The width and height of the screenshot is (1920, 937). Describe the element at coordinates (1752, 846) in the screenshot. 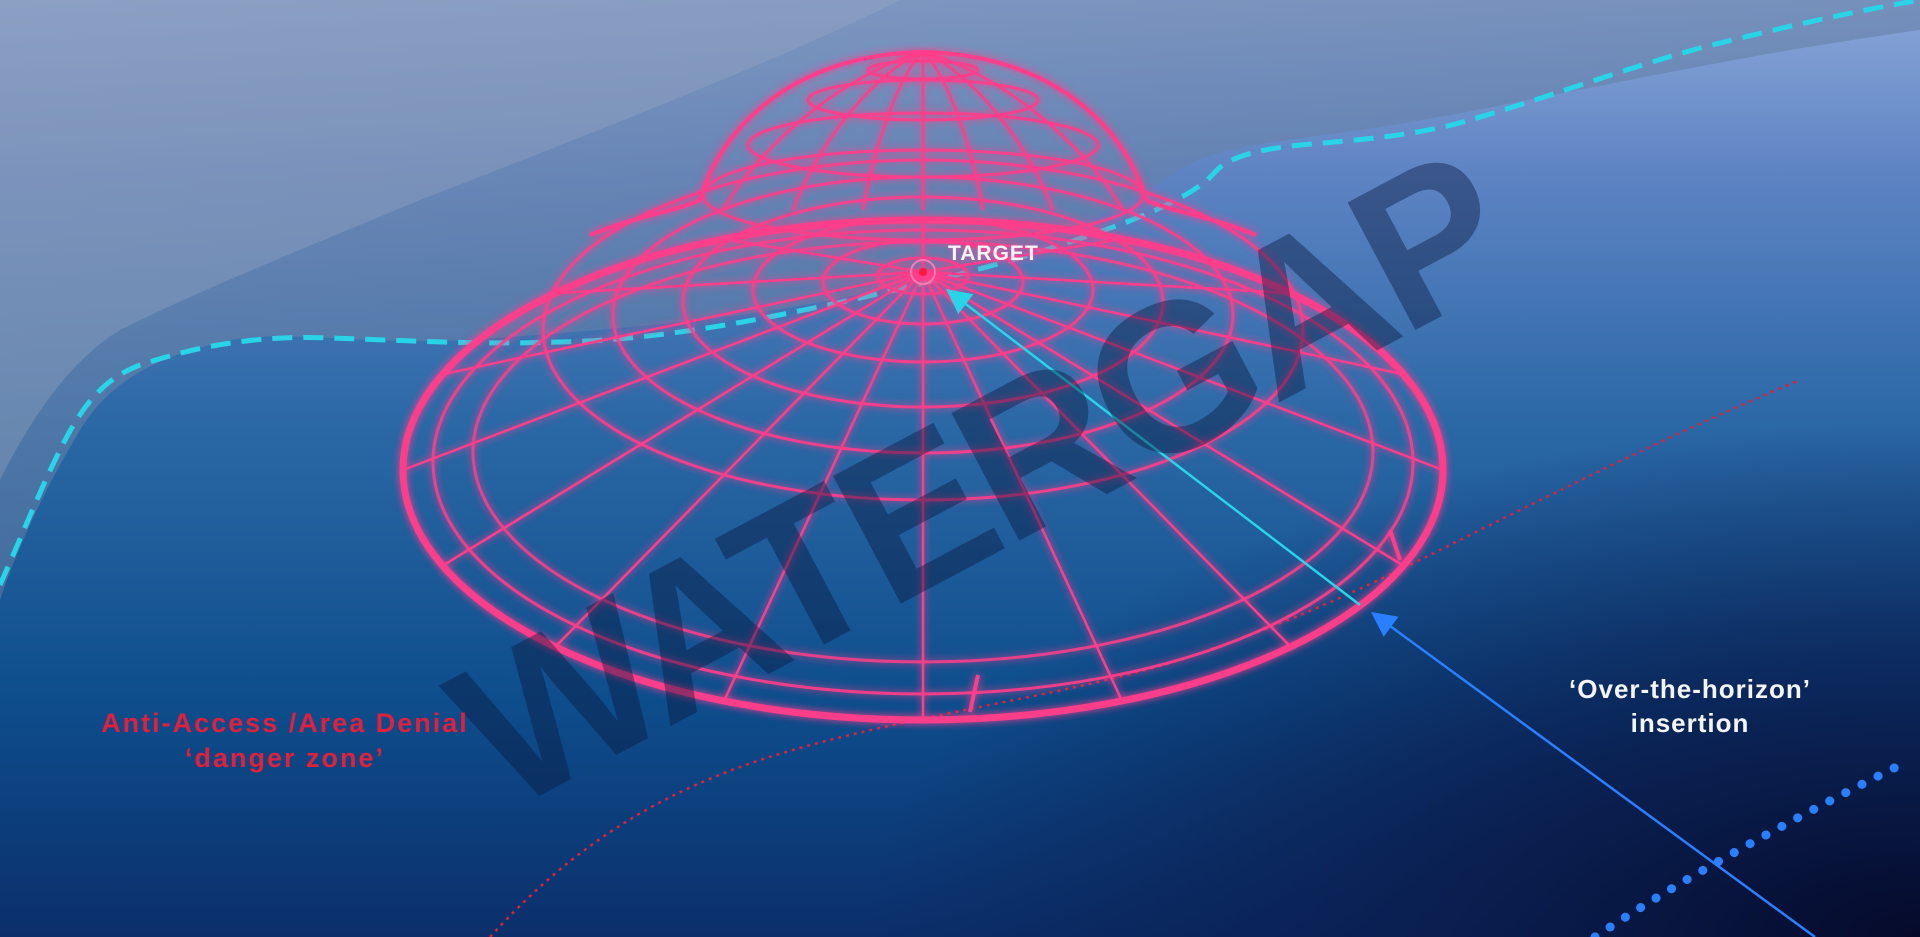

I see `ship-track` at that location.